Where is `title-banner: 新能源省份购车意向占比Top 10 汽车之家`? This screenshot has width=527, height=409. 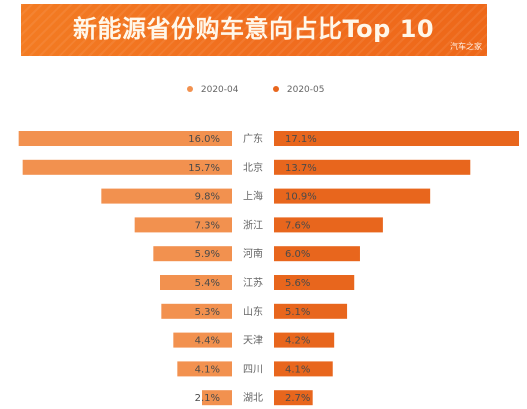
title-banner: 新能源省份购车意向占比Top 10 汽车之家 is located at coordinates (254, 30).